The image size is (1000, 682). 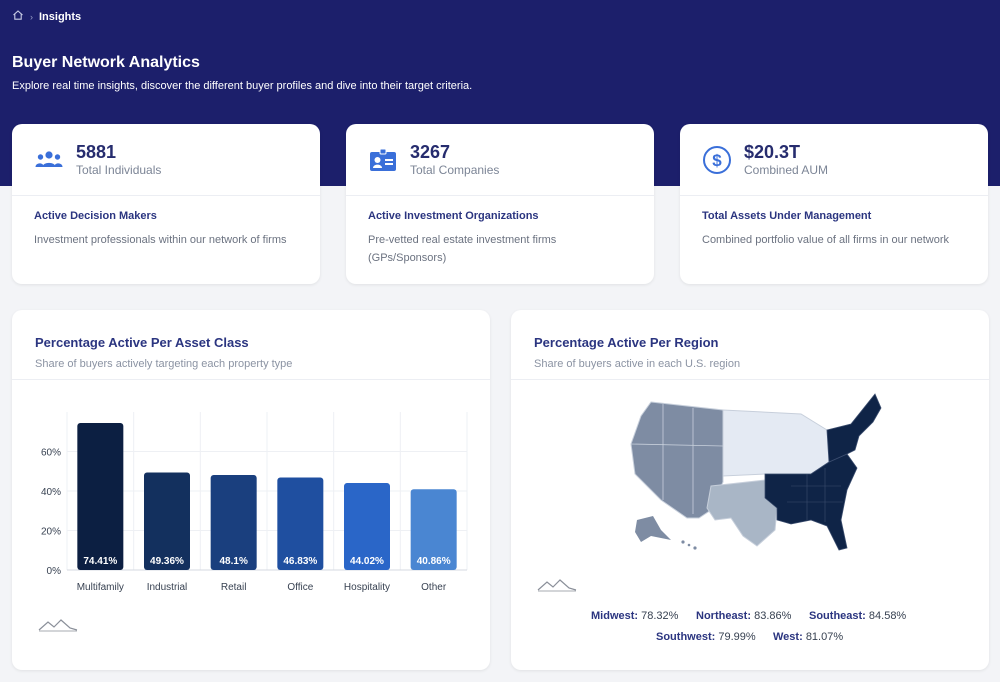 I want to click on panel-title: Percentage Active Per Asset Class, so click(x=142, y=342).